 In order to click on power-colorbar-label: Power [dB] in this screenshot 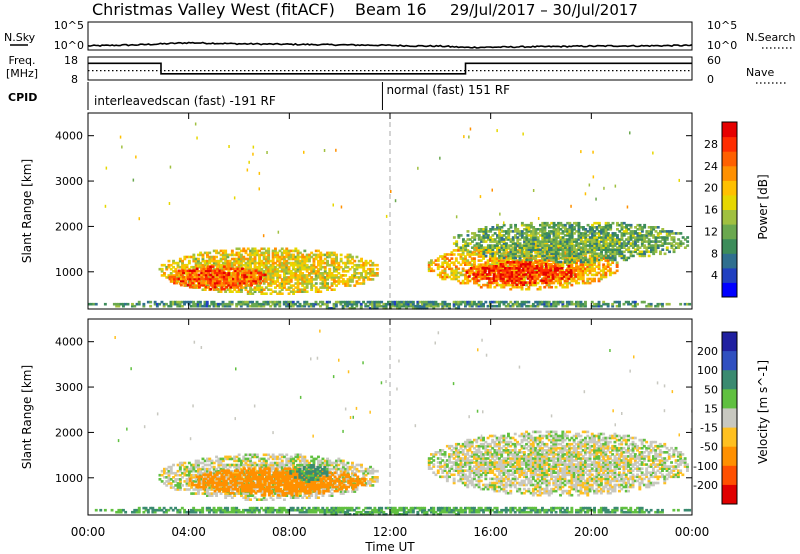, I will do `click(763, 206)`.